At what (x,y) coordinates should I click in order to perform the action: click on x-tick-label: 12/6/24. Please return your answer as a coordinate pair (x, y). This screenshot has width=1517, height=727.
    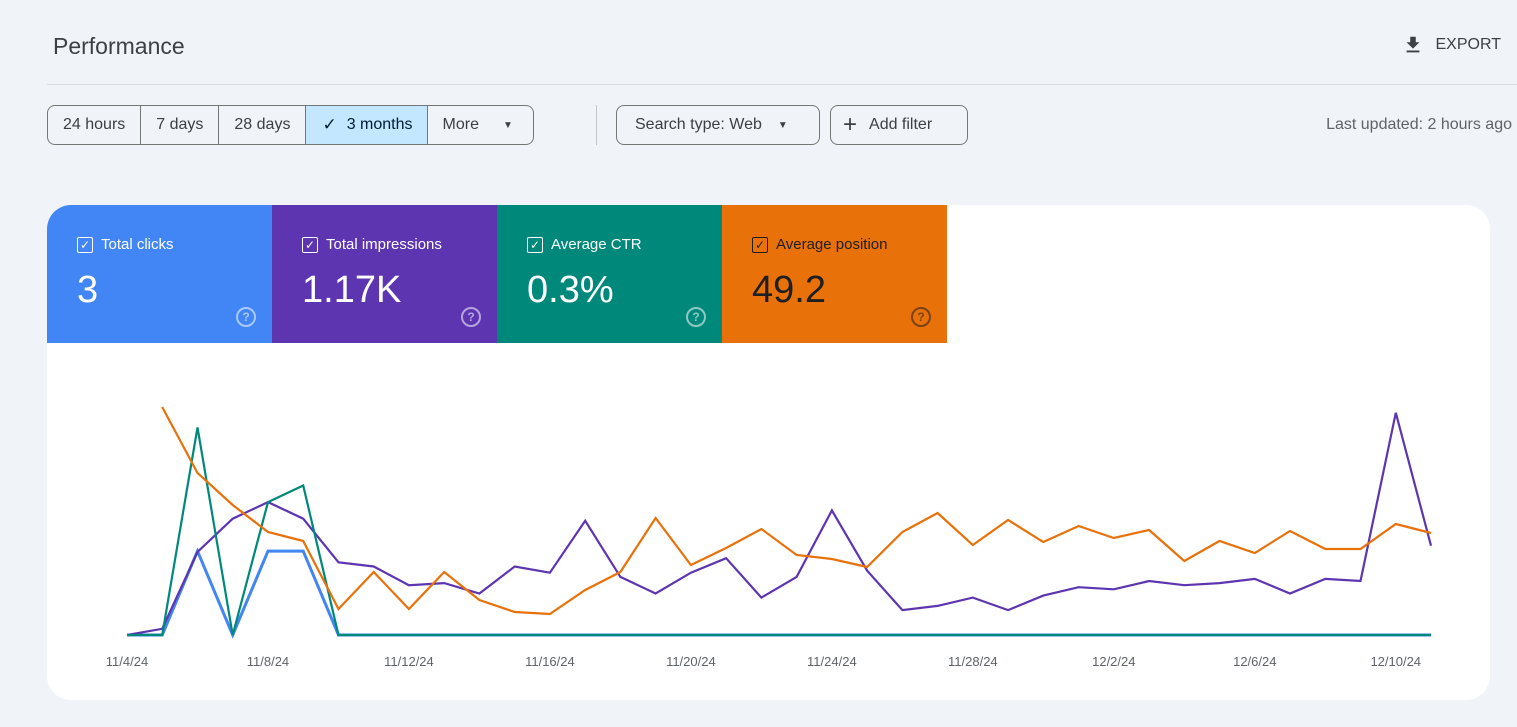
    Looking at the image, I should click on (1254, 661).